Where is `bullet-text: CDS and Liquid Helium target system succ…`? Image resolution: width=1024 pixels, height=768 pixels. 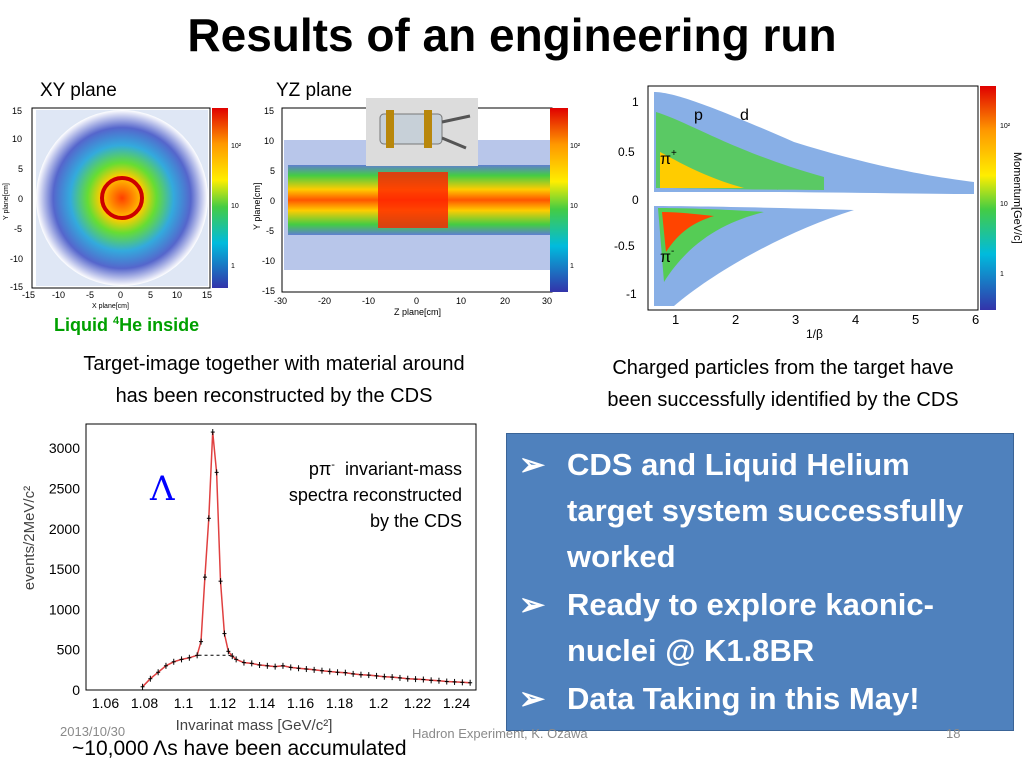 bullet-text: CDS and Liquid Helium target system succ… is located at coordinates (765, 510).